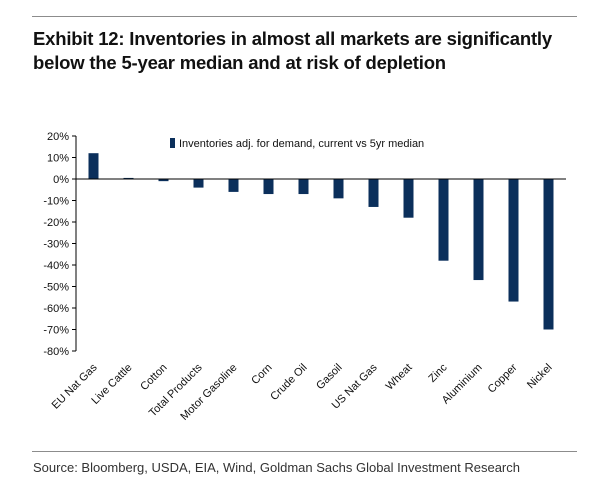 The width and height of the screenshot is (594, 485). What do you see at coordinates (56, 352) in the screenshot?
I see `y-tick-label: -80%` at bounding box center [56, 352].